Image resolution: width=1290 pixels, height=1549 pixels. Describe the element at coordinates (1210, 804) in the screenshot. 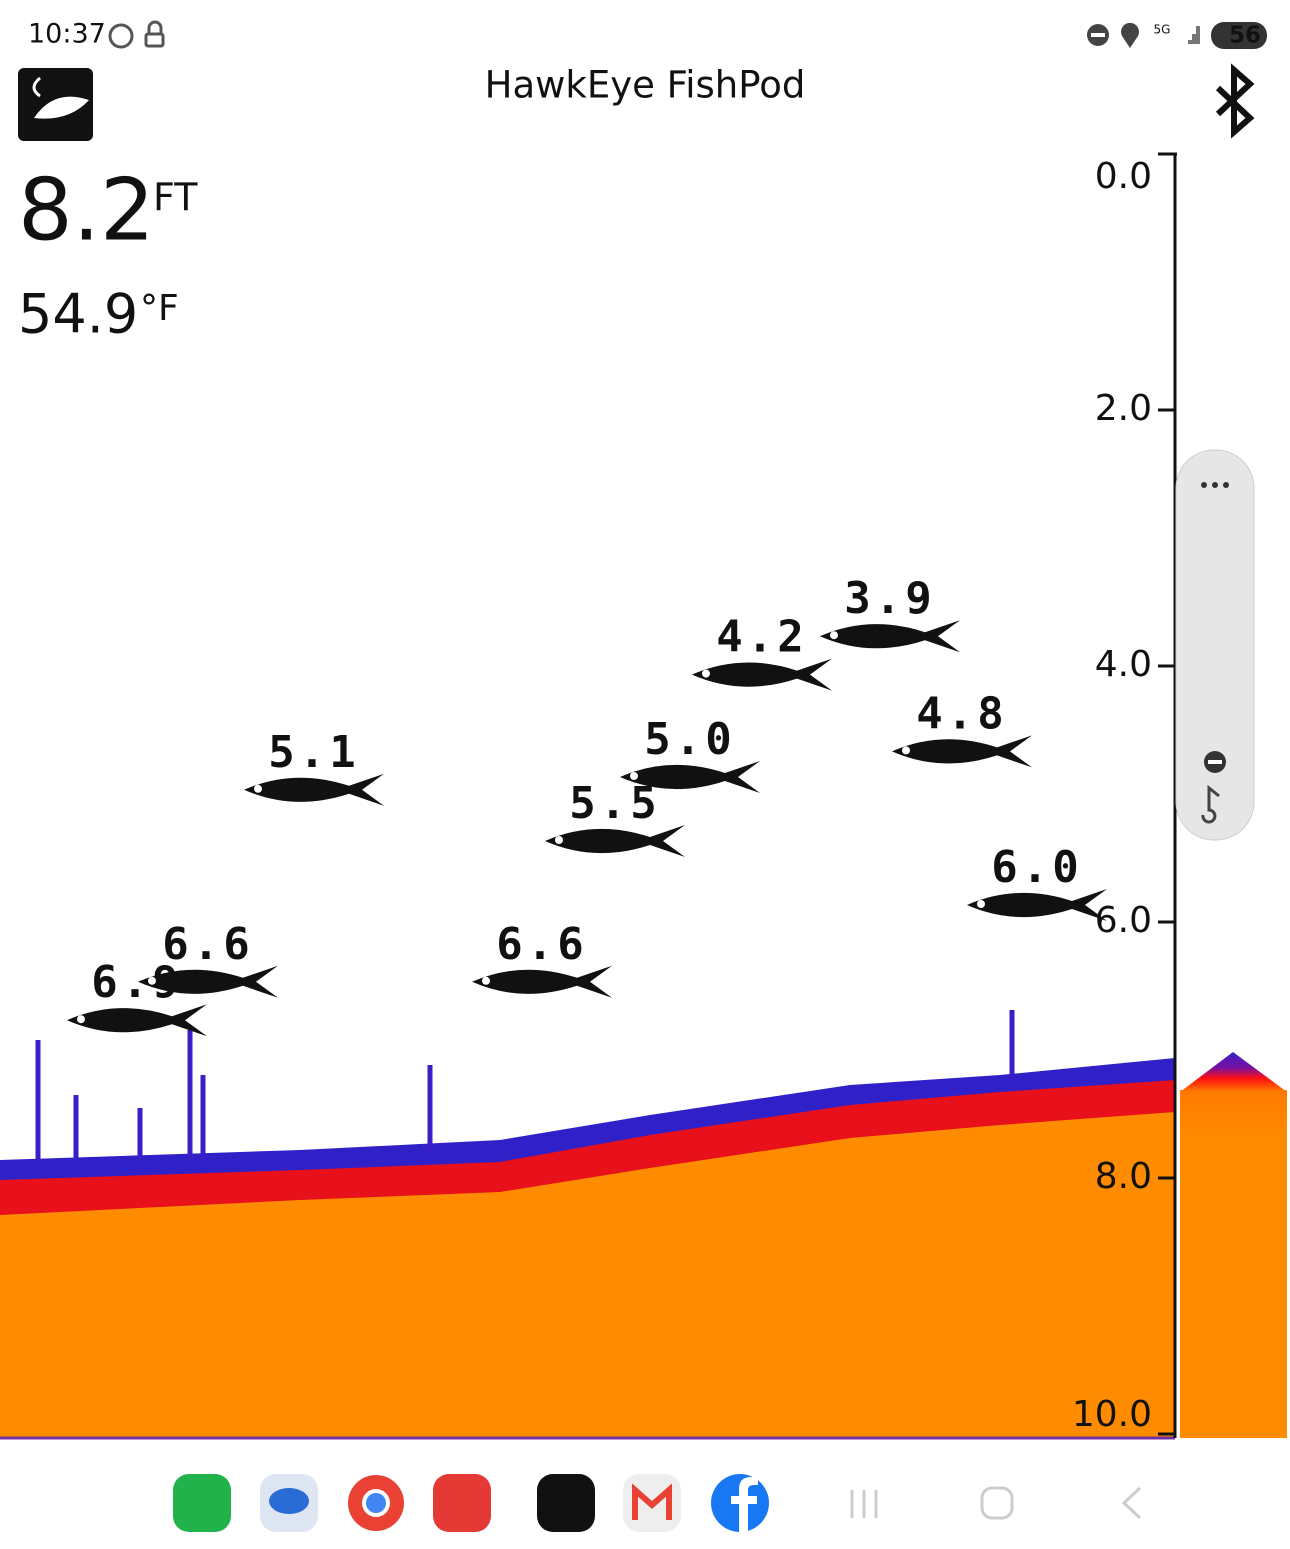

I see `sound-button` at that location.